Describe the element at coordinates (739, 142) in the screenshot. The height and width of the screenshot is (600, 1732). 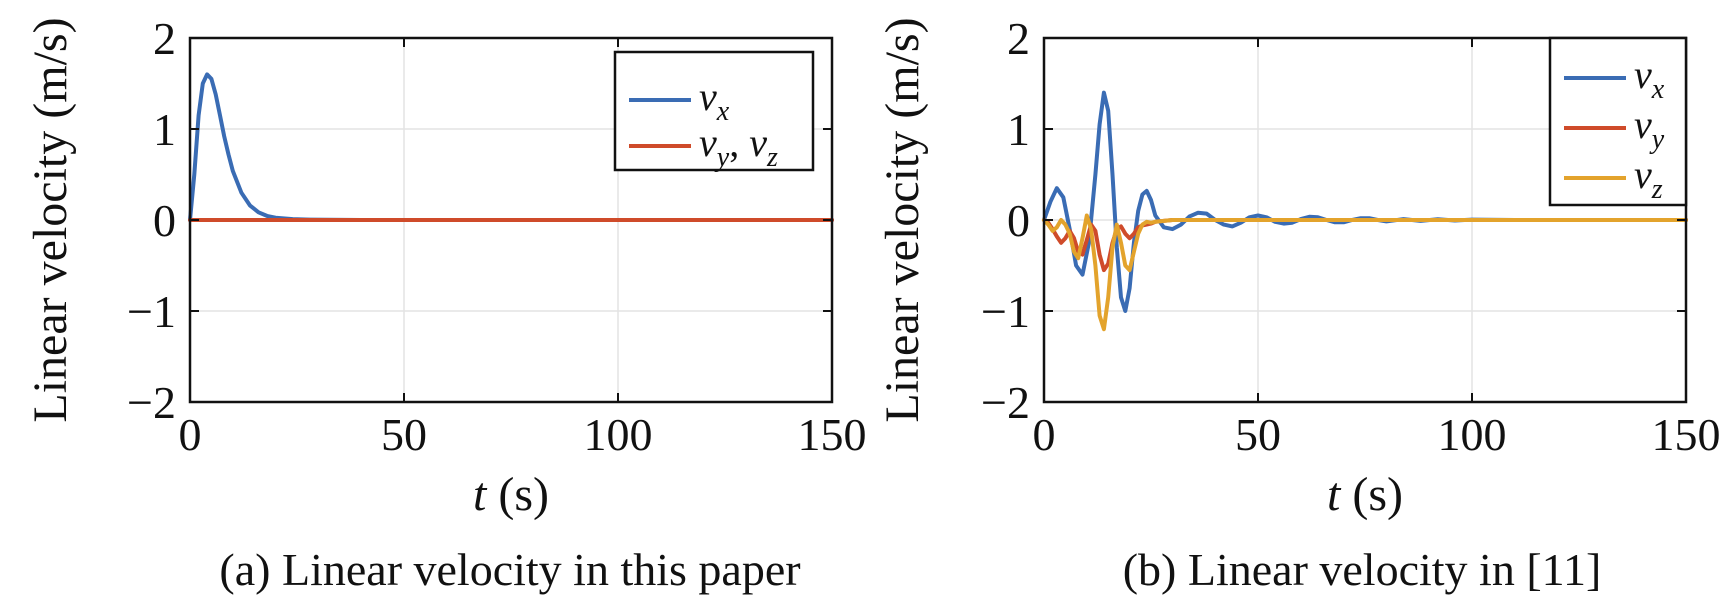
I see `legend-sep: ,` at that location.